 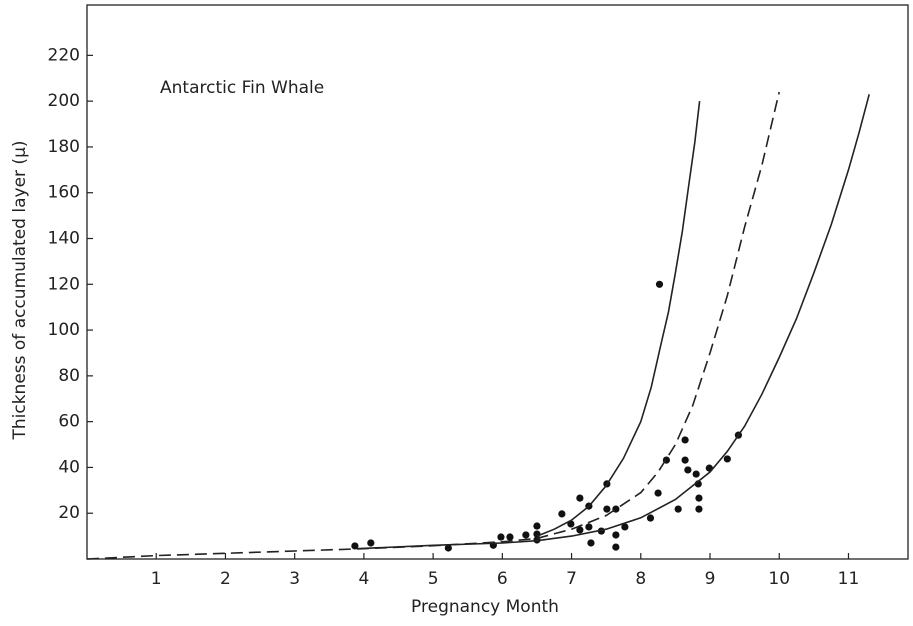 What do you see at coordinates (242, 88) in the screenshot?
I see `annotation: Antarctic Fin Whale` at bounding box center [242, 88].